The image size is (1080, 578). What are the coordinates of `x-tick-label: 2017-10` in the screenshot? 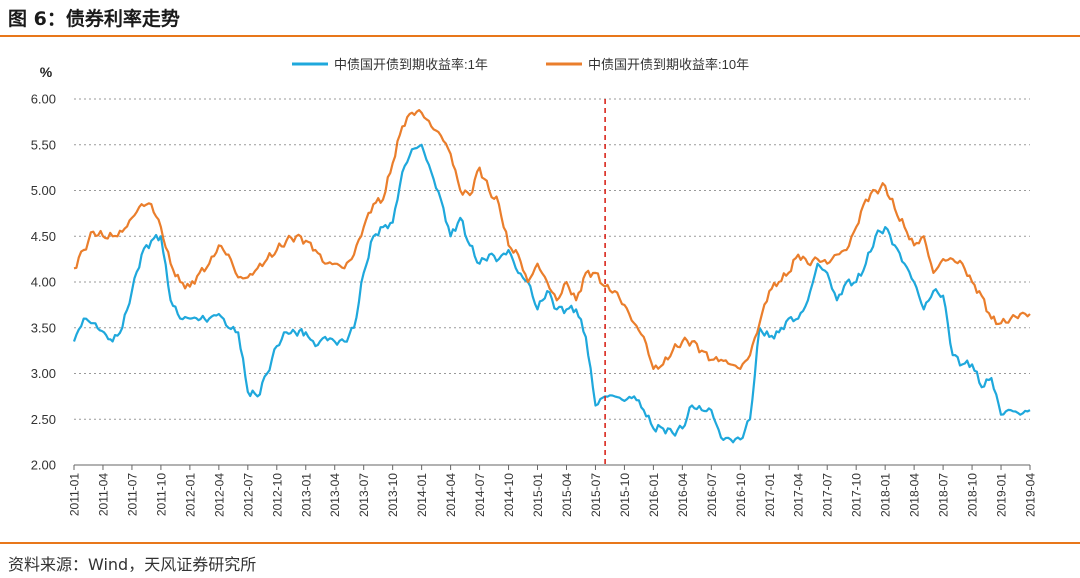 It's located at (857, 495).